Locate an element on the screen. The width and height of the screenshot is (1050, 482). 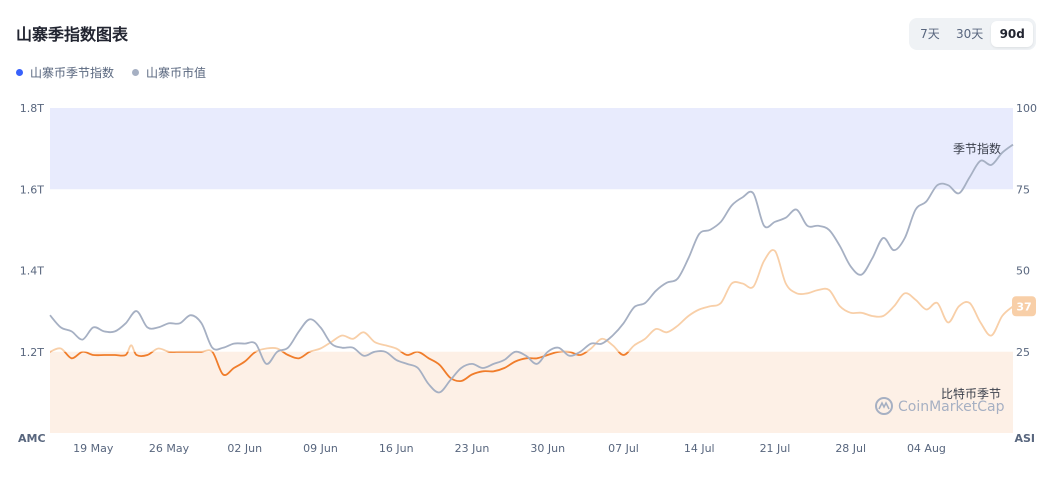
legend-item-altcoin-season-index: 山寨币季节指数 is located at coordinates (65, 72).